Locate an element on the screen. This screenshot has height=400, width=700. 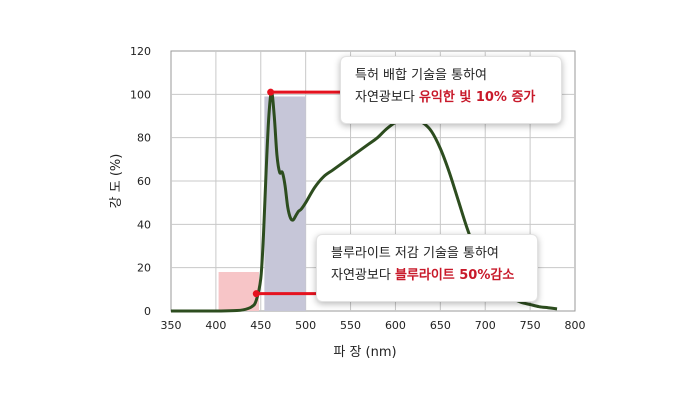
y-tick-label: 120 is located at coordinates (140, 51).